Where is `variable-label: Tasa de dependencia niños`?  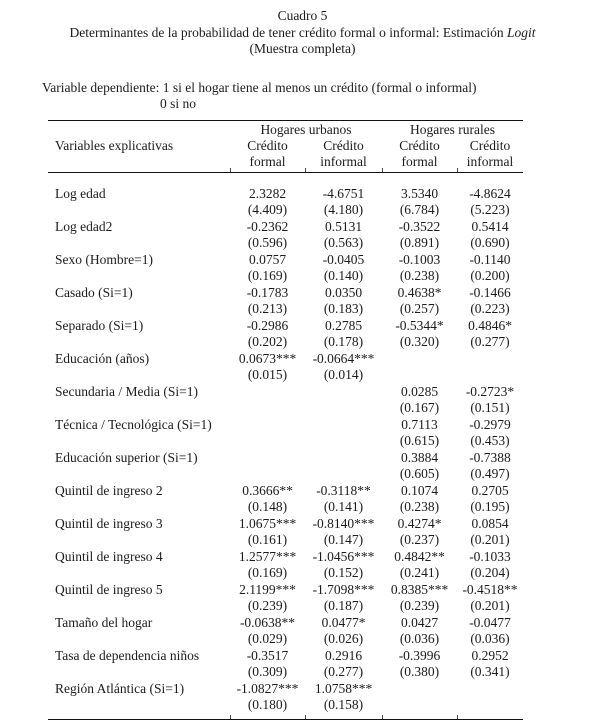 variable-label: Tasa de dependencia niños is located at coordinates (127, 655).